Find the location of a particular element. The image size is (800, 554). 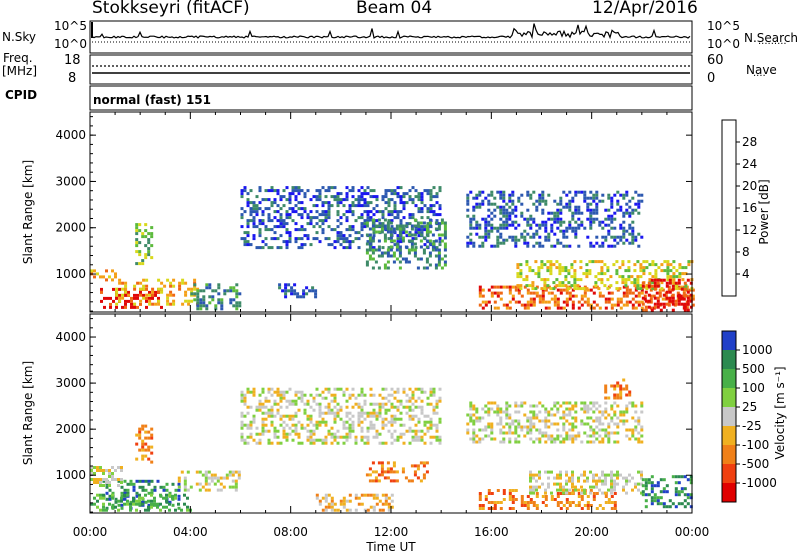

echo-region is located at coordinates (354, 502).